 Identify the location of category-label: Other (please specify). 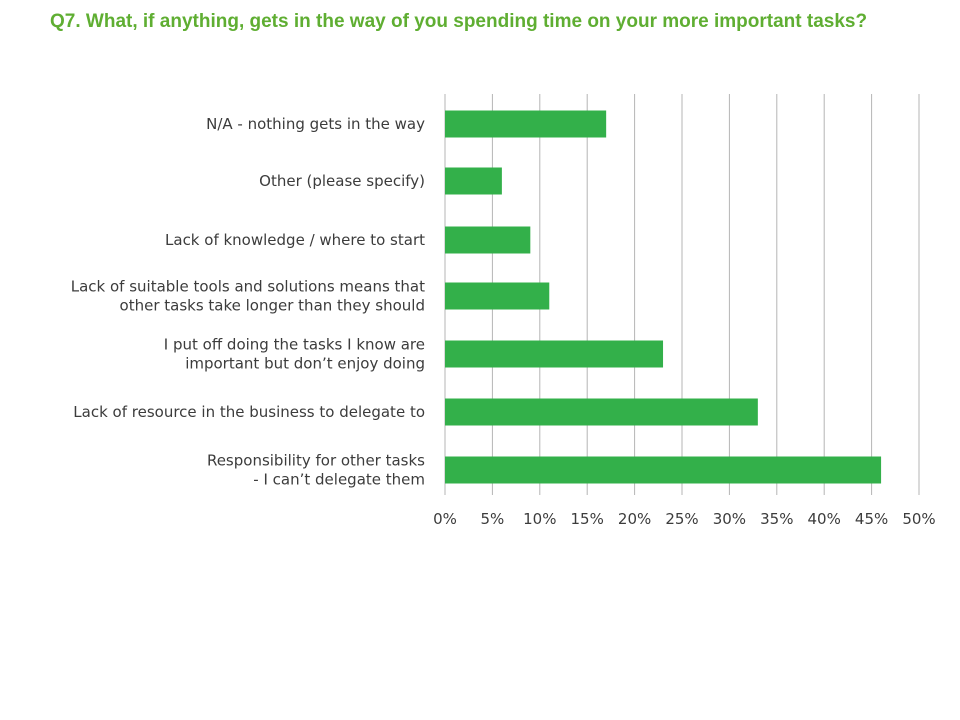
(342, 181).